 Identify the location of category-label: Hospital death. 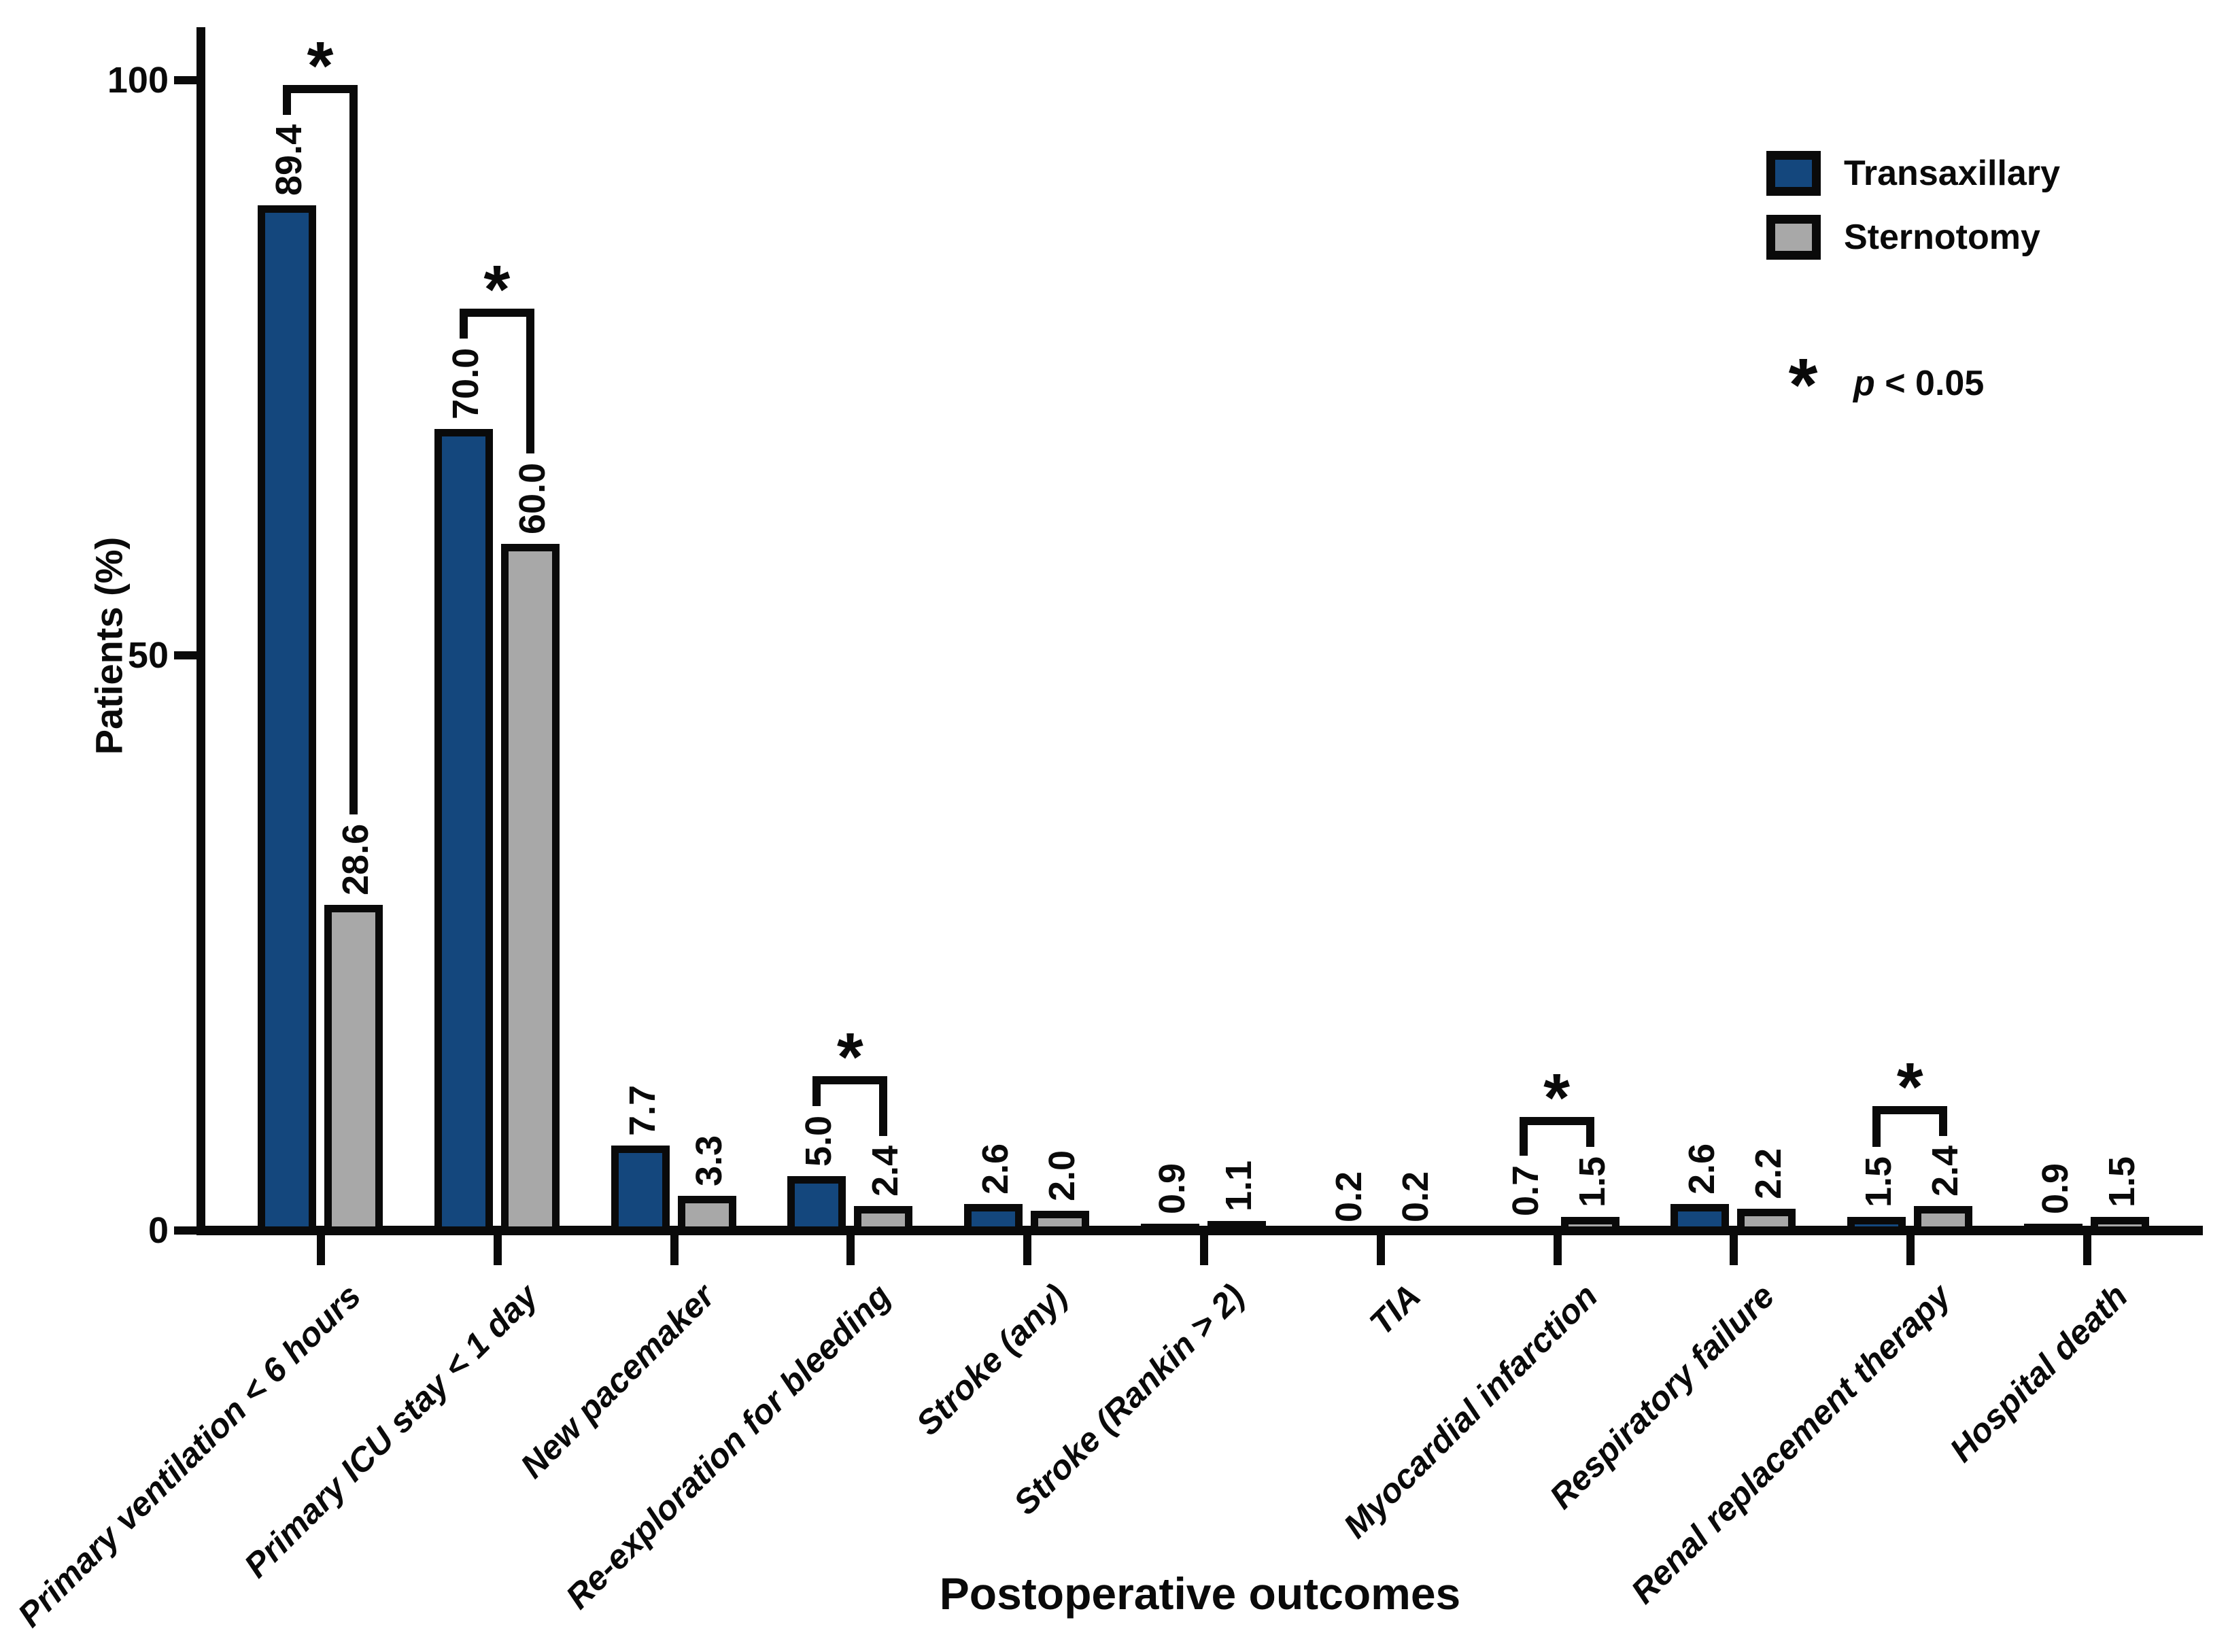
(2039, 1373).